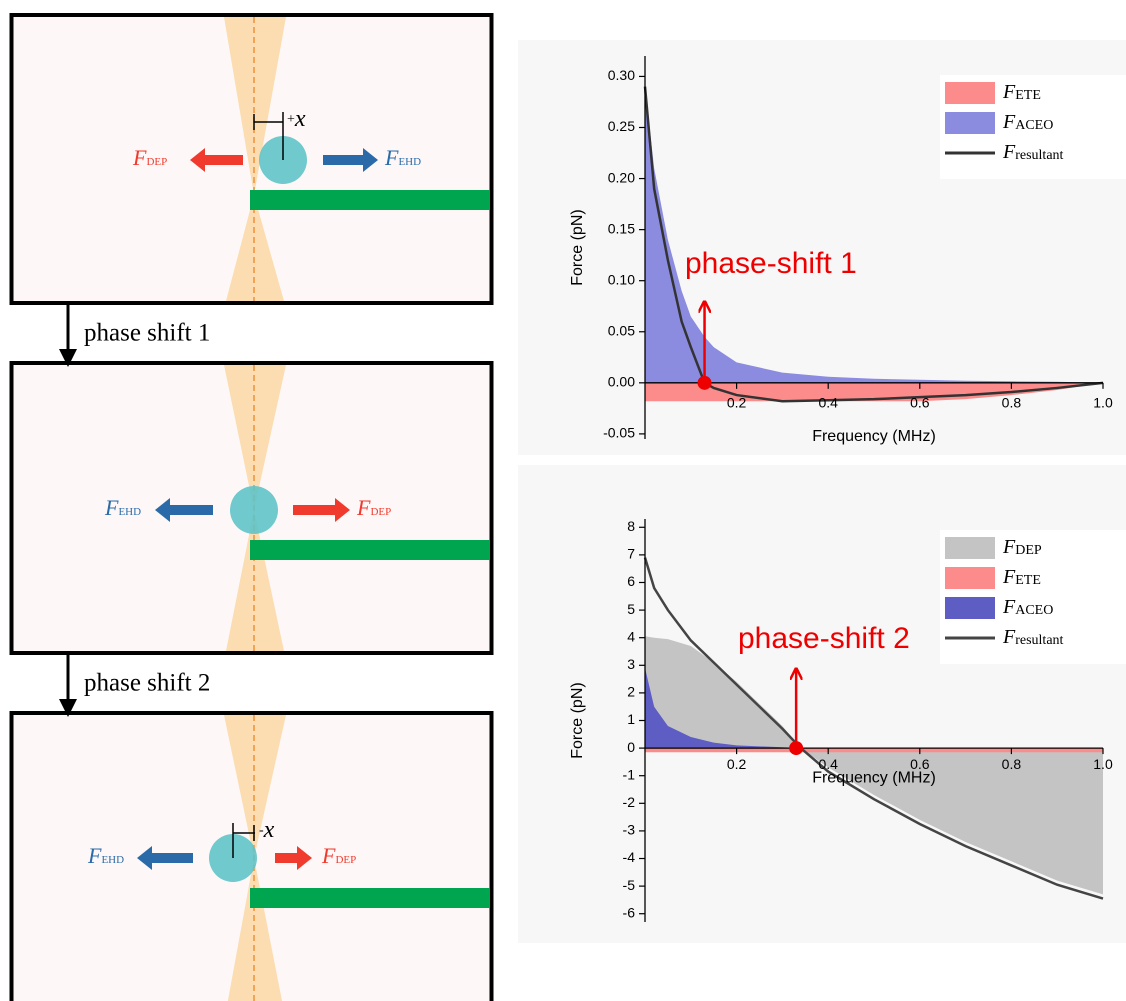 This screenshot has height=1001, width=1126. What do you see at coordinates (631, 692) in the screenshot?
I see `y-tick-label: 2` at bounding box center [631, 692].